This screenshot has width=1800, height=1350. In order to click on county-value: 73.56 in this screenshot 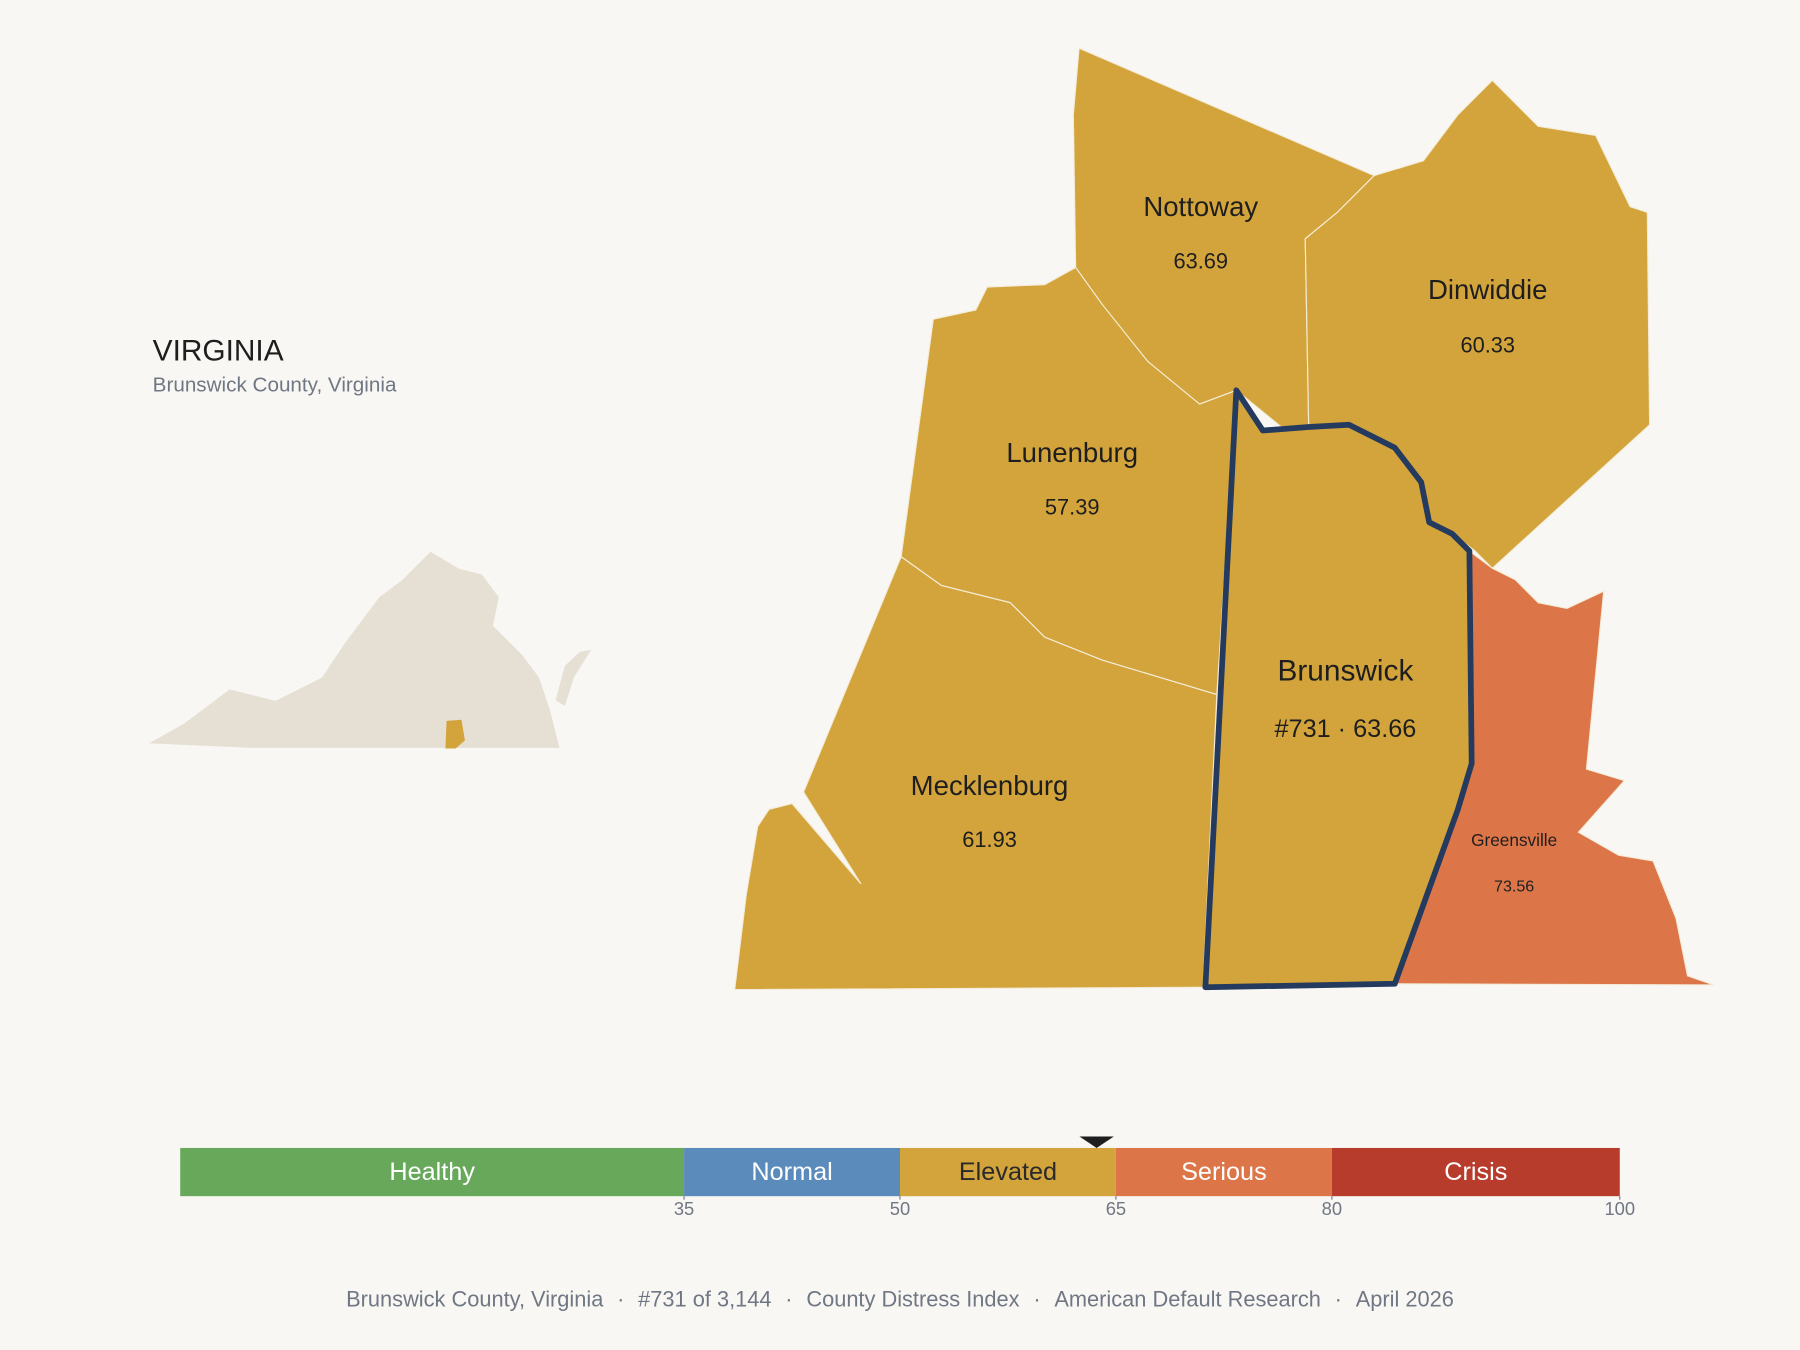, I will do `click(1514, 887)`.